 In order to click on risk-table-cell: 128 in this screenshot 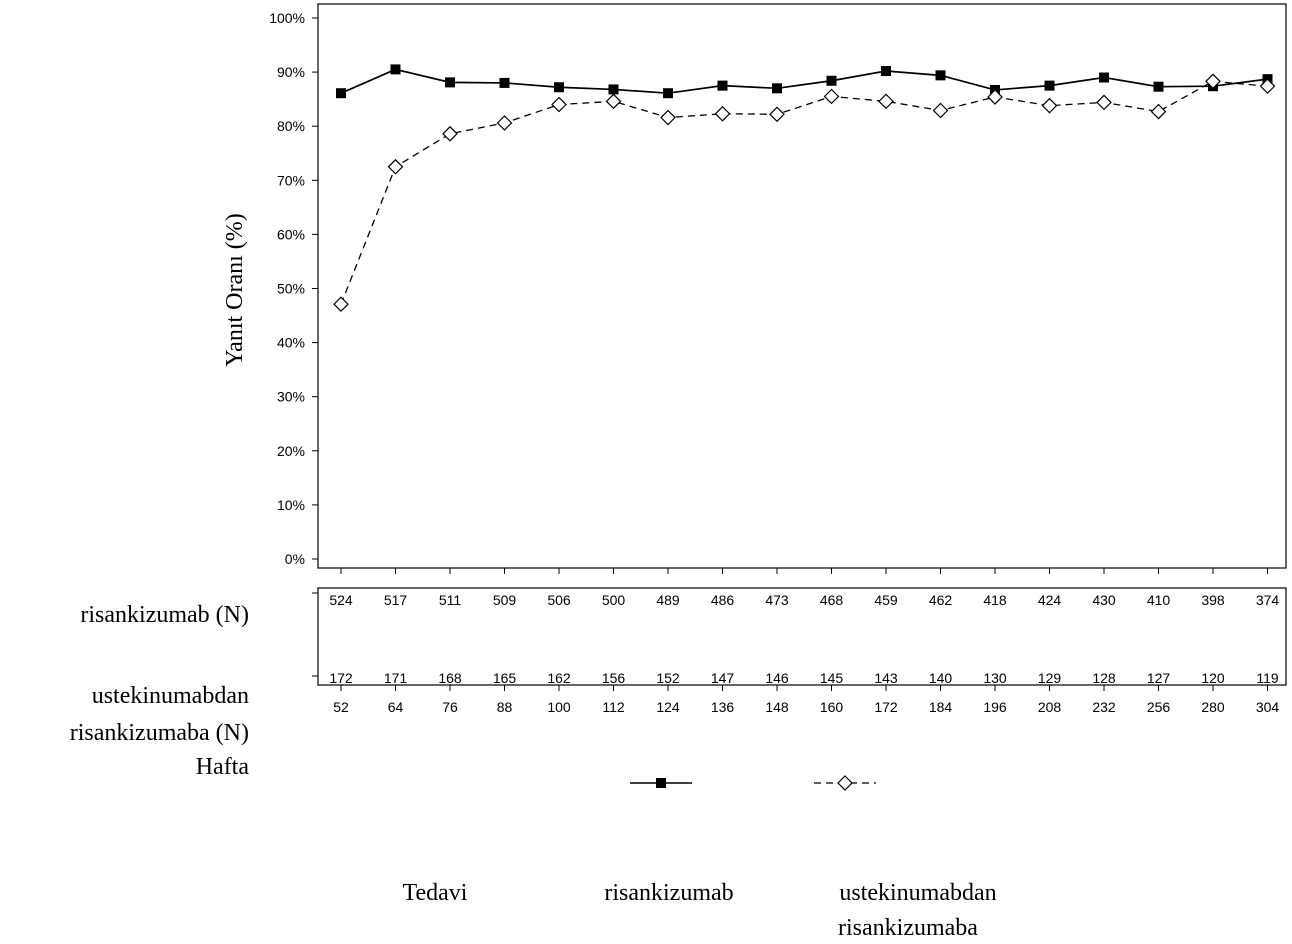, I will do `click(1104, 678)`.